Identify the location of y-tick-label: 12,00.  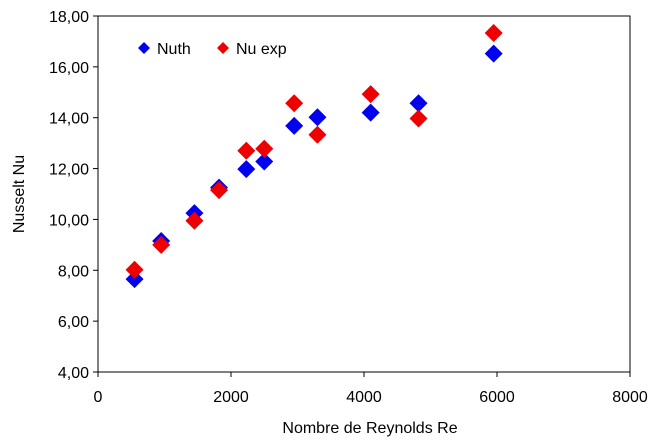
(69, 170).